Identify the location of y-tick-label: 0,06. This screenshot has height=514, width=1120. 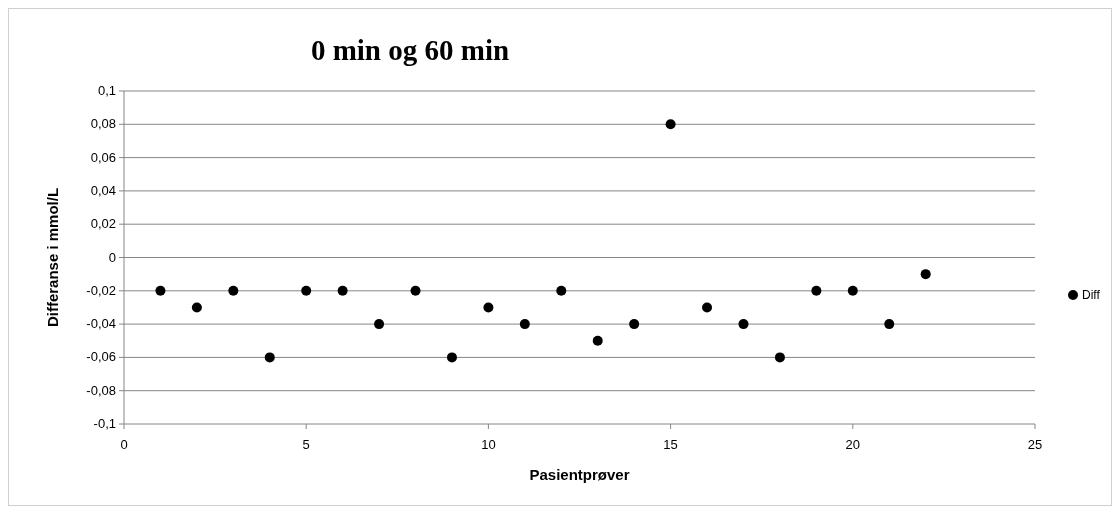
(103, 157).